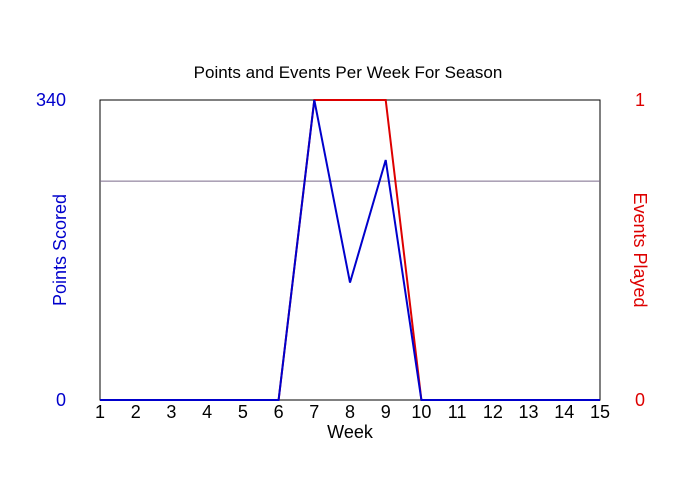 Image resolution: width=700 pixels, height=500 pixels. Describe the element at coordinates (529, 412) in the screenshot. I see `x-tick-label: 13` at that location.